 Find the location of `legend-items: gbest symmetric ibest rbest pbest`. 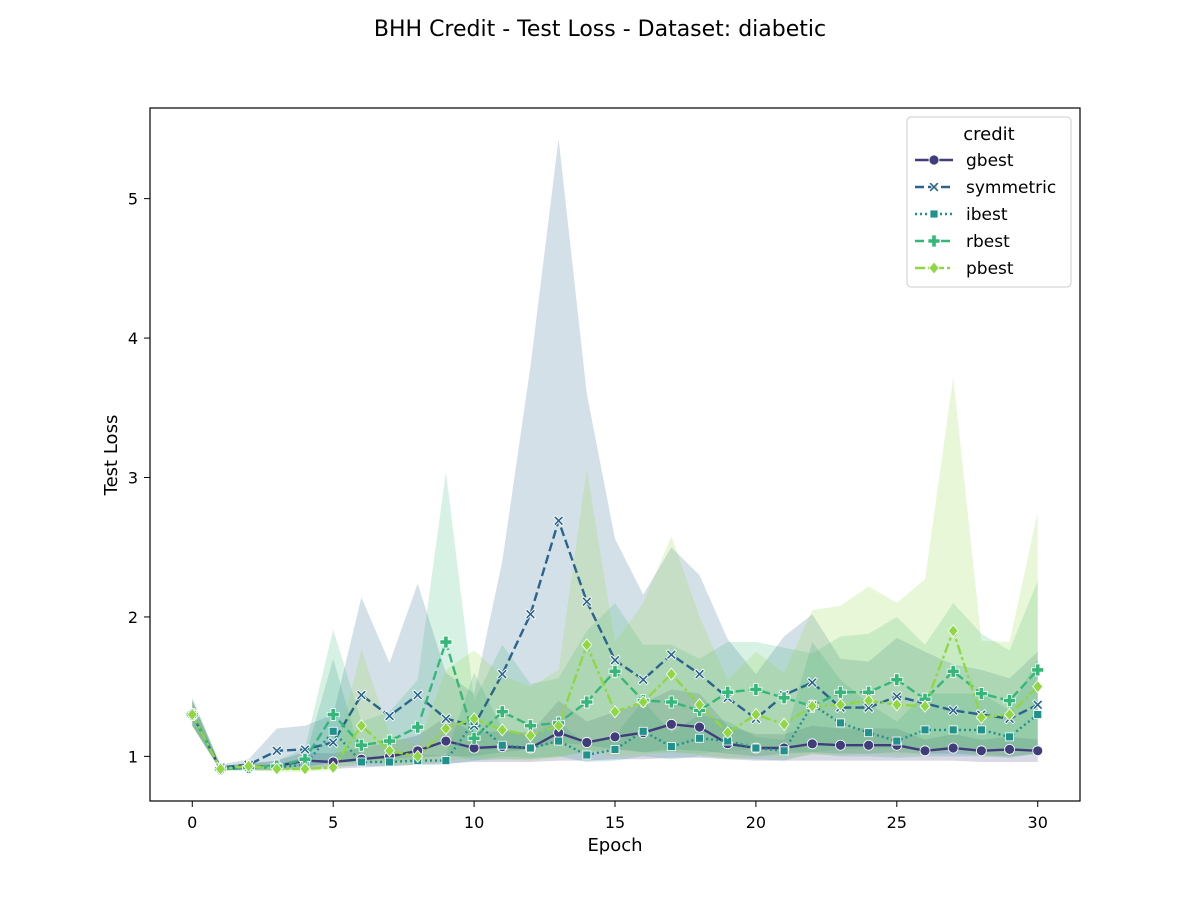

legend-items: gbest symmetric ibest rbest pbest is located at coordinates (985, 215).